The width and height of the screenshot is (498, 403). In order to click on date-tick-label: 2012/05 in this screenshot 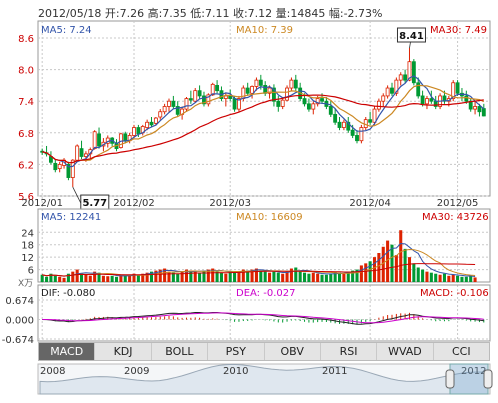, I will do `click(458, 203)`.